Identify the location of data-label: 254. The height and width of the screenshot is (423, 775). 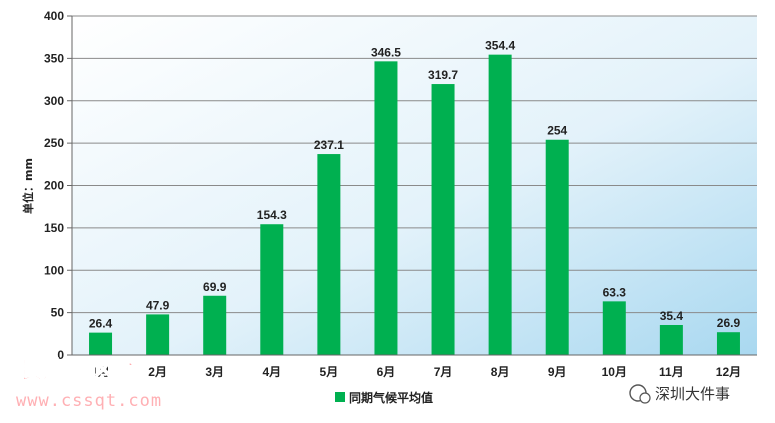
(557, 131).